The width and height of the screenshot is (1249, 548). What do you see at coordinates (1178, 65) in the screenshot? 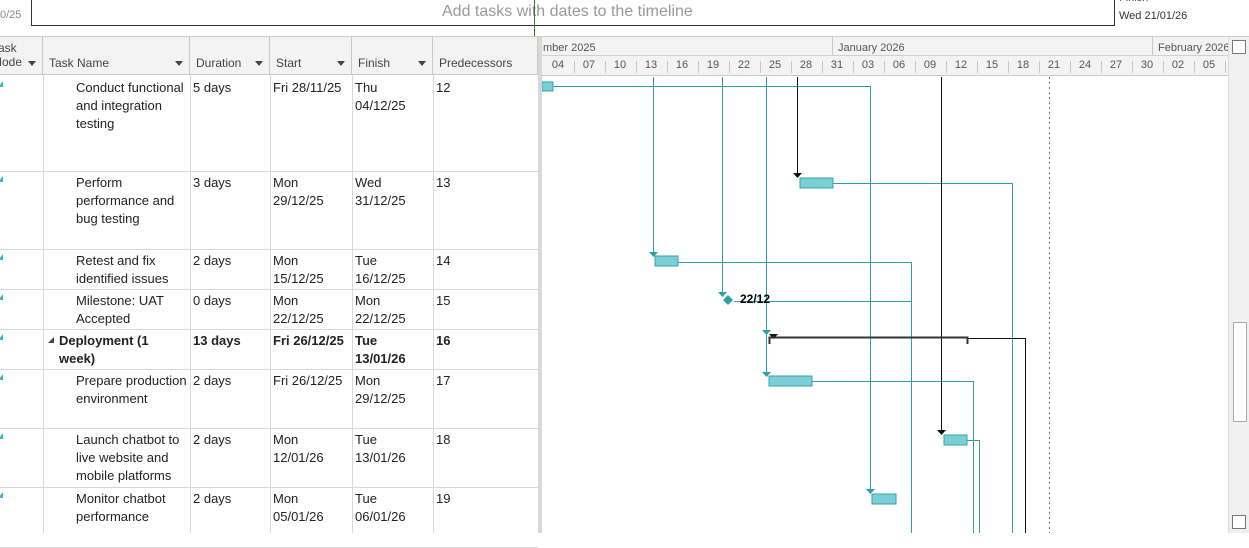
I see `day-label: 02` at bounding box center [1178, 65].